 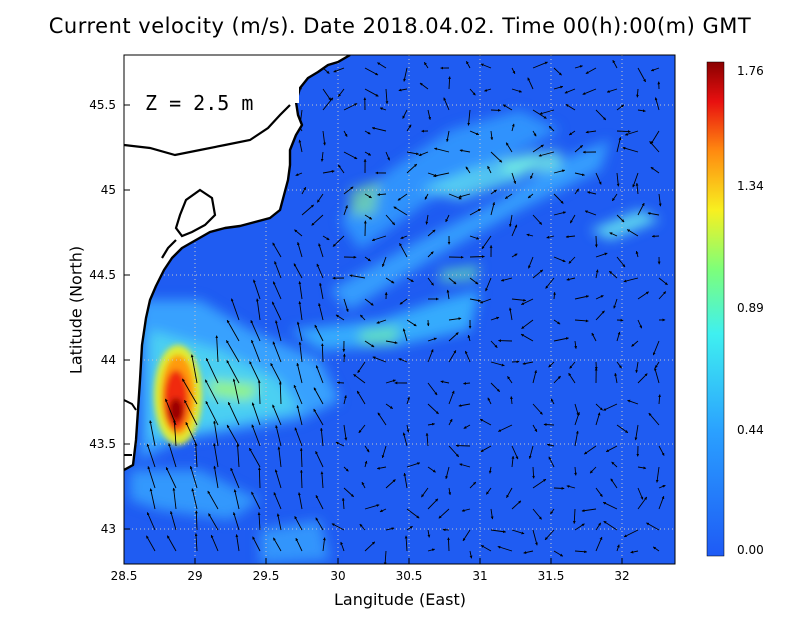 What do you see at coordinates (102, 105) in the screenshot?
I see `y-tick-label: 45.5` at bounding box center [102, 105].